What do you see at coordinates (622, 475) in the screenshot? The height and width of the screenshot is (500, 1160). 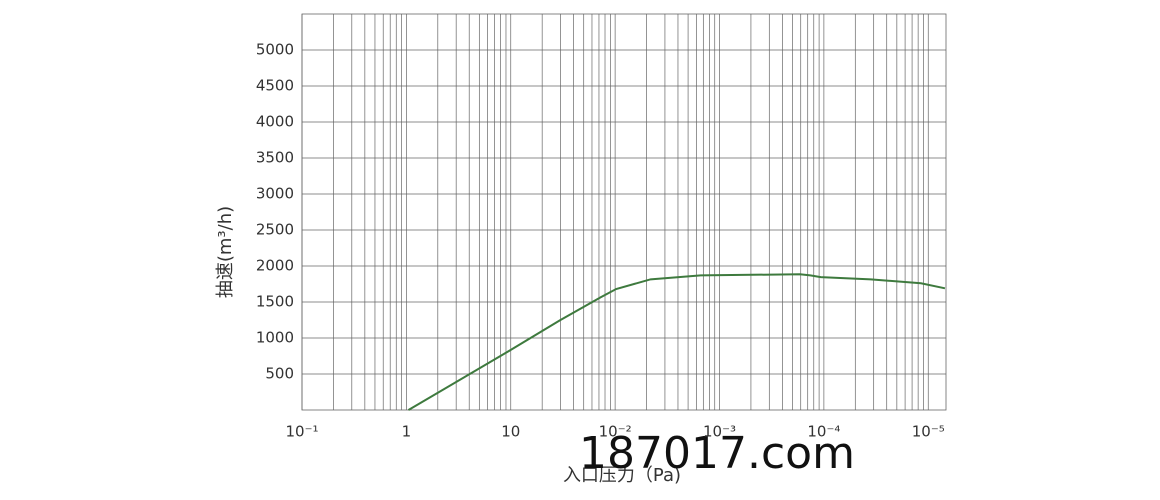 I see `x-axis-title: 入口压力（Pa)` at bounding box center [622, 475].